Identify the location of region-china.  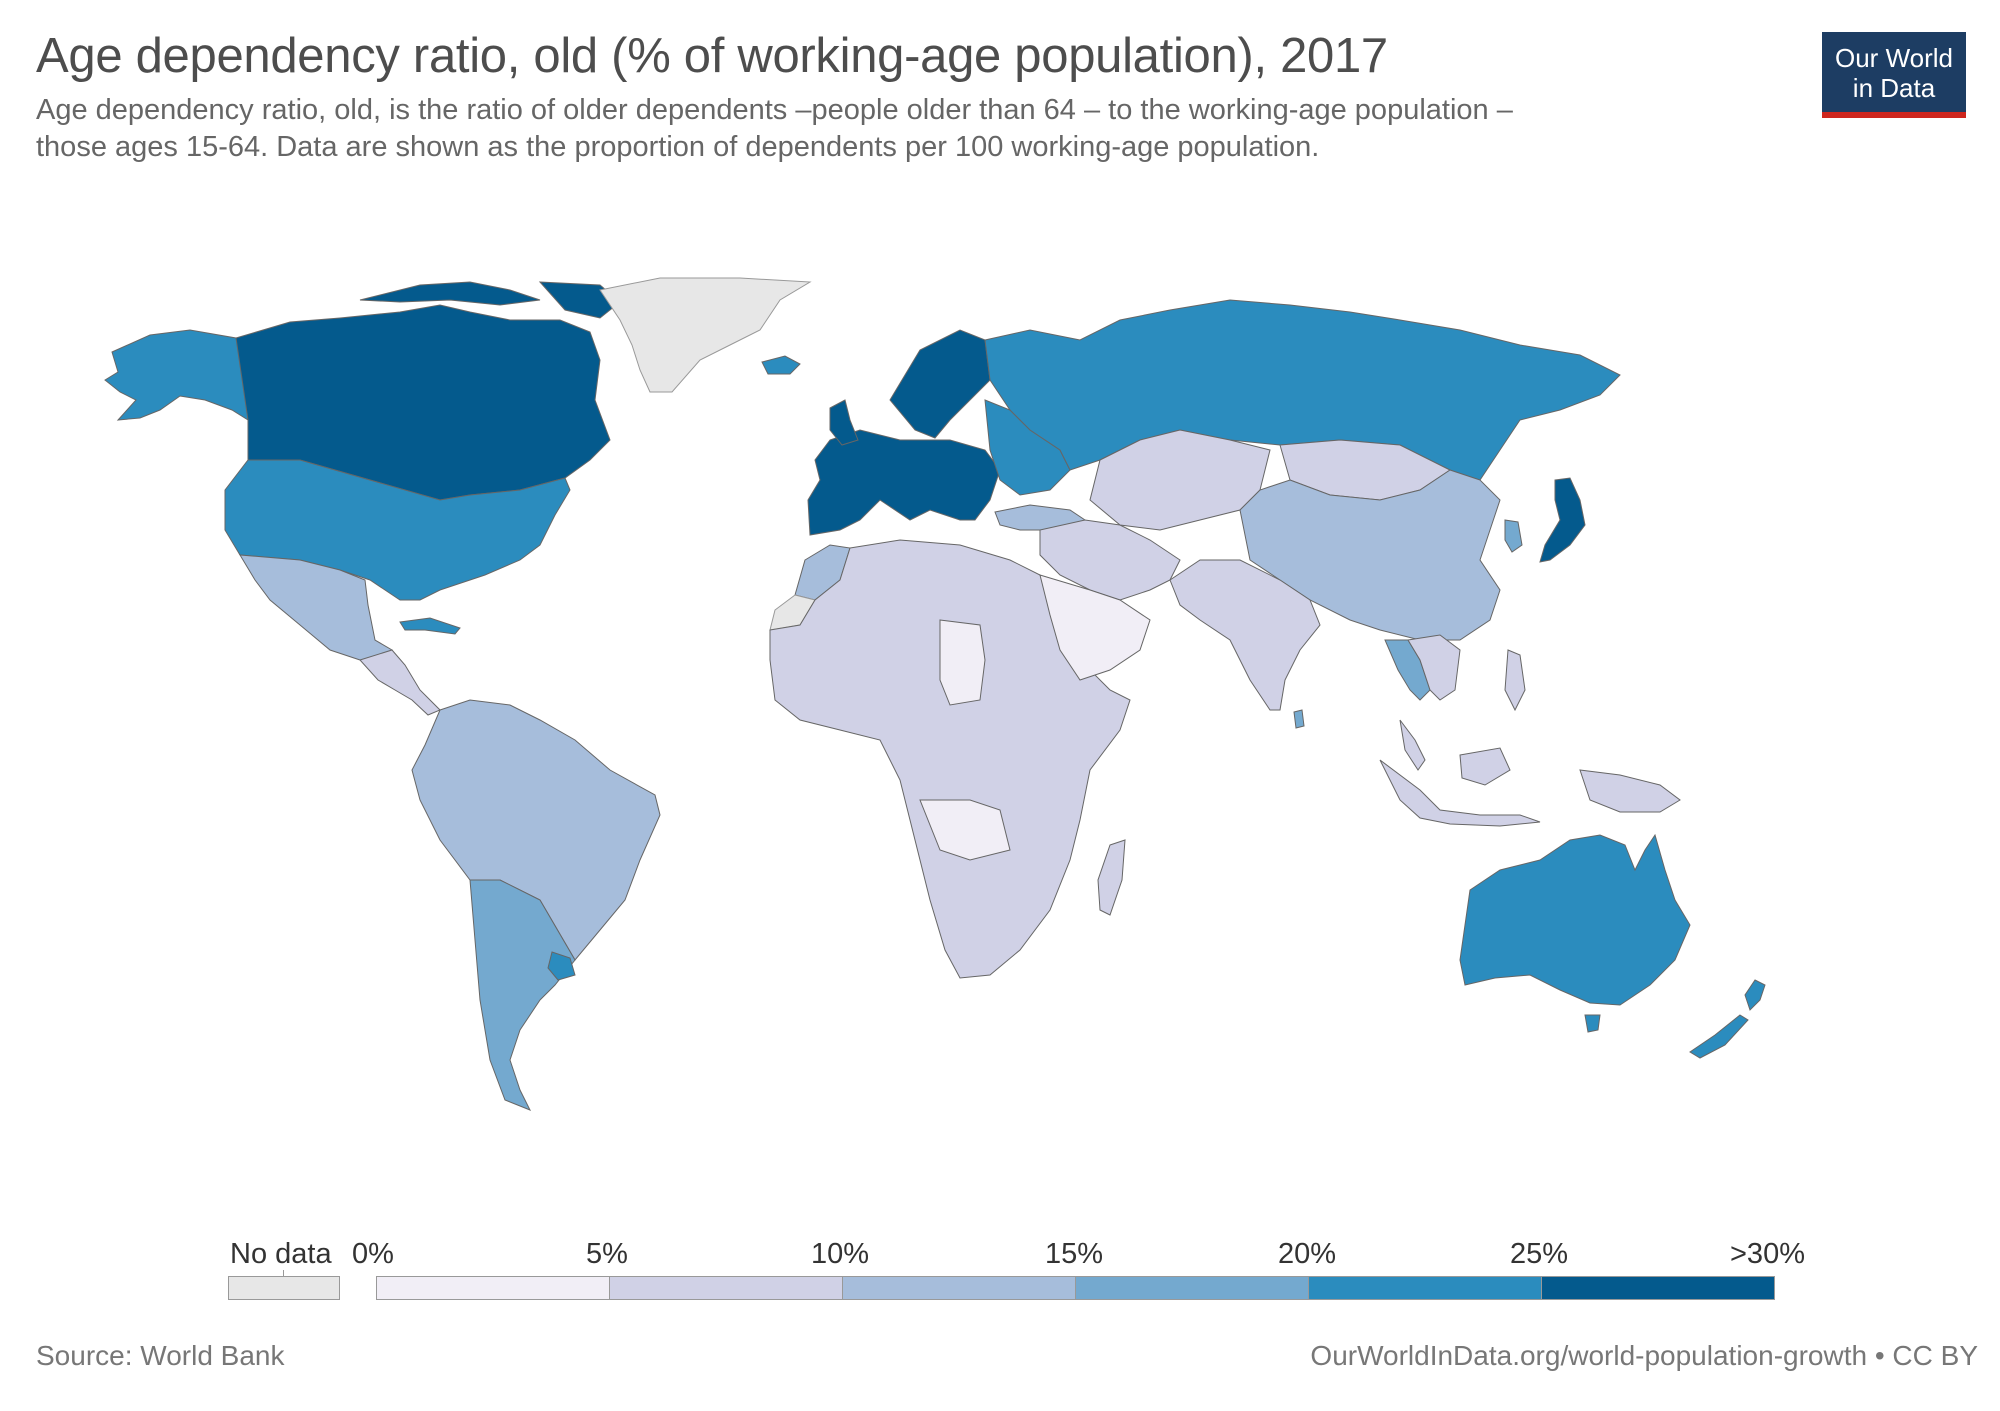
(1370, 555).